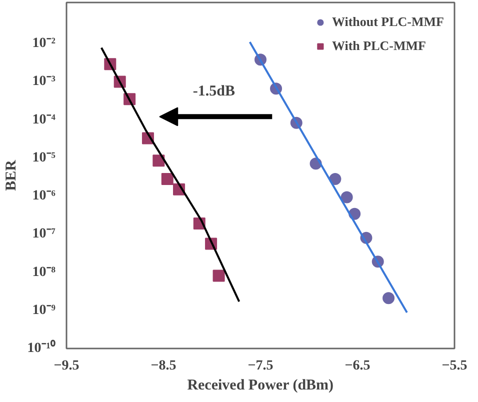 The image size is (478, 402). Describe the element at coordinates (388, 22) in the screenshot. I see `legend-label: Without PLC-MMF` at that location.